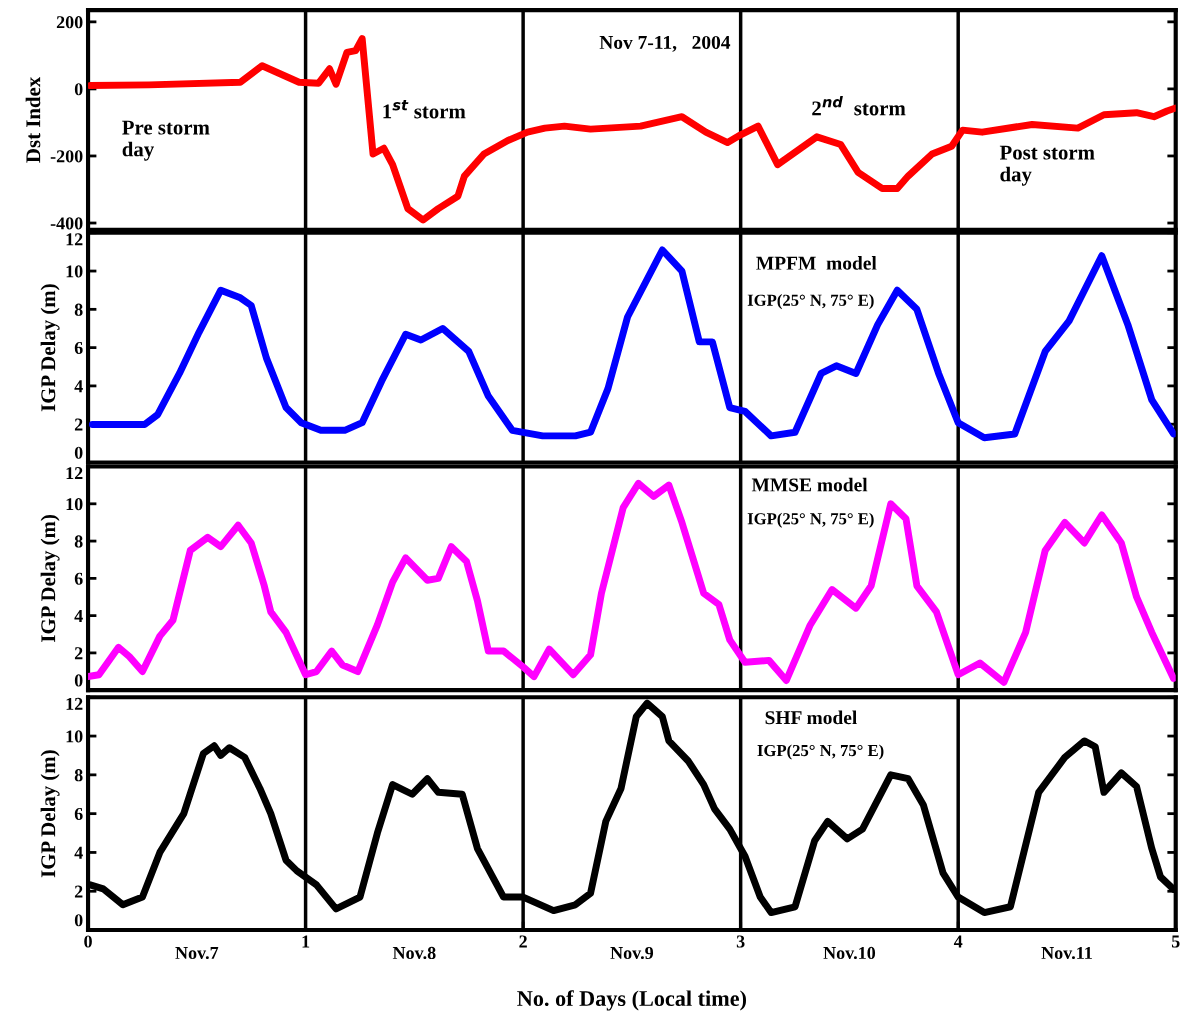 The image size is (1190, 1012). What do you see at coordinates (859, 106) in the screenshot?
I see `annotation: 2$^{nd}$ storm` at bounding box center [859, 106].